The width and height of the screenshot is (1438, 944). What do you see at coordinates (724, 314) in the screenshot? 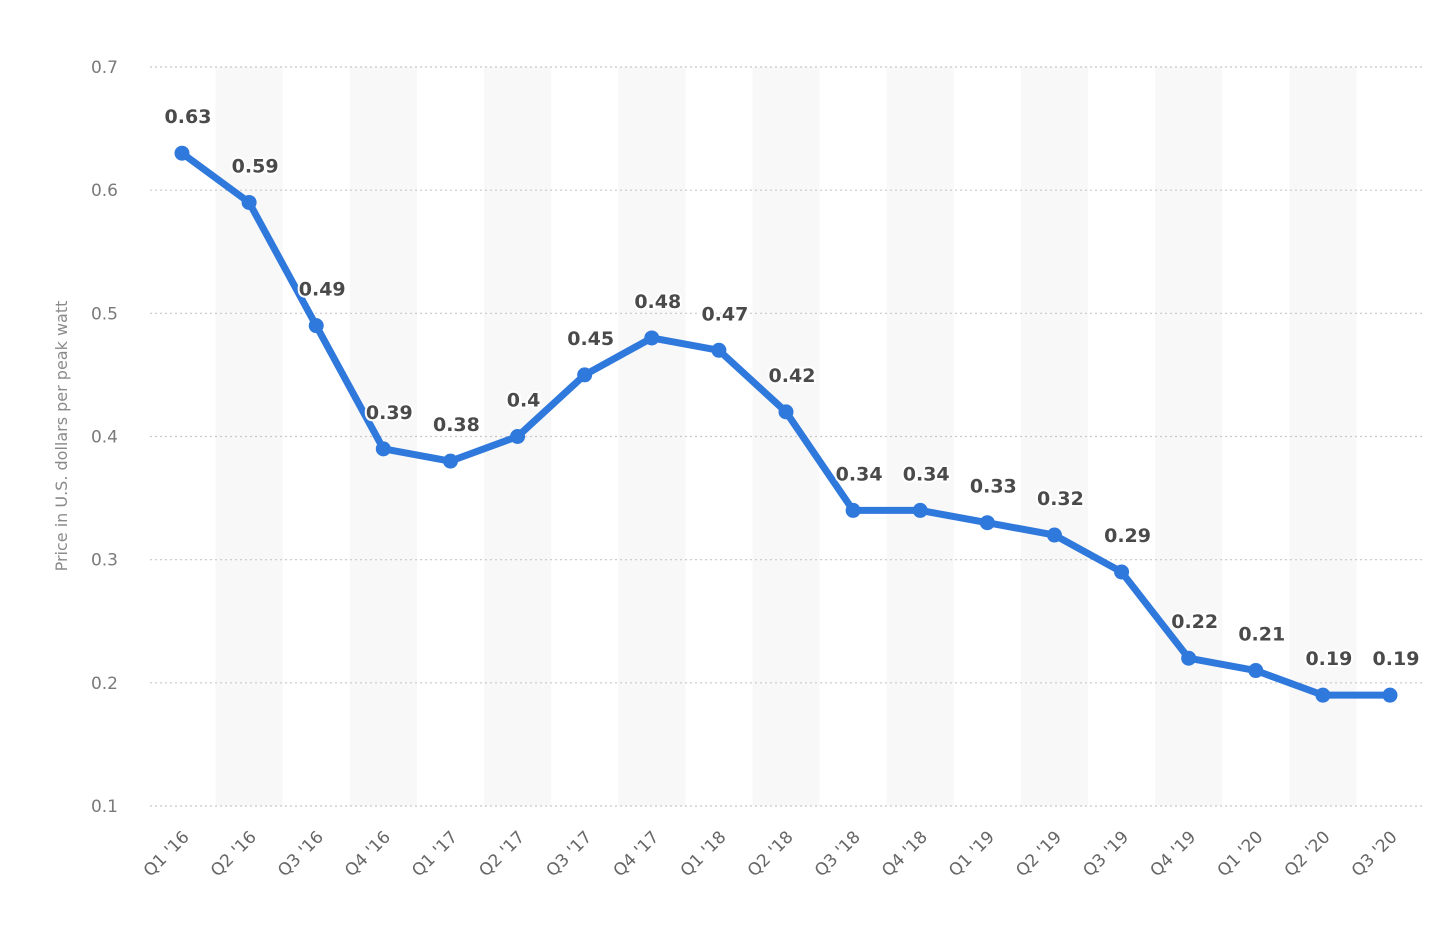
I see `data-label: 0.47` at bounding box center [724, 314].